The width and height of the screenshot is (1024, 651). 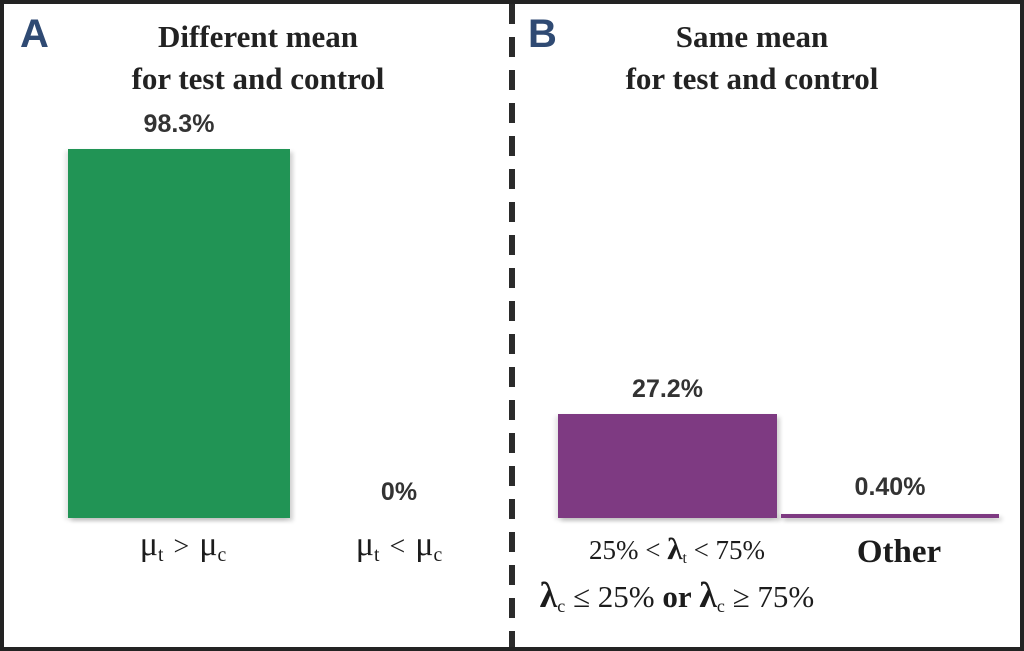 What do you see at coordinates (752, 36) in the screenshot?
I see `panel-b-title-line1: Same mean` at bounding box center [752, 36].